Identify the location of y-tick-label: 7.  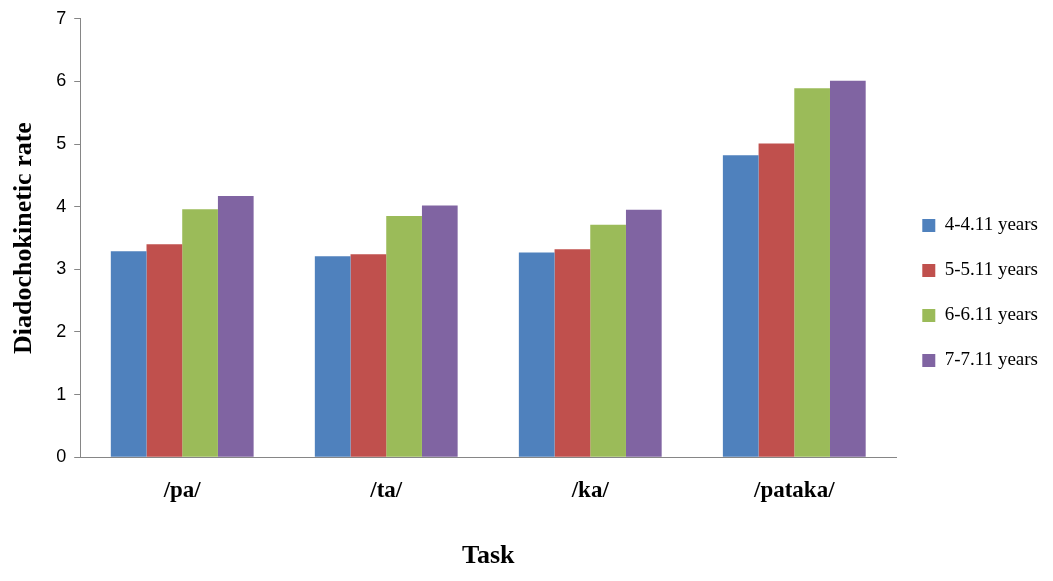
(61, 17).